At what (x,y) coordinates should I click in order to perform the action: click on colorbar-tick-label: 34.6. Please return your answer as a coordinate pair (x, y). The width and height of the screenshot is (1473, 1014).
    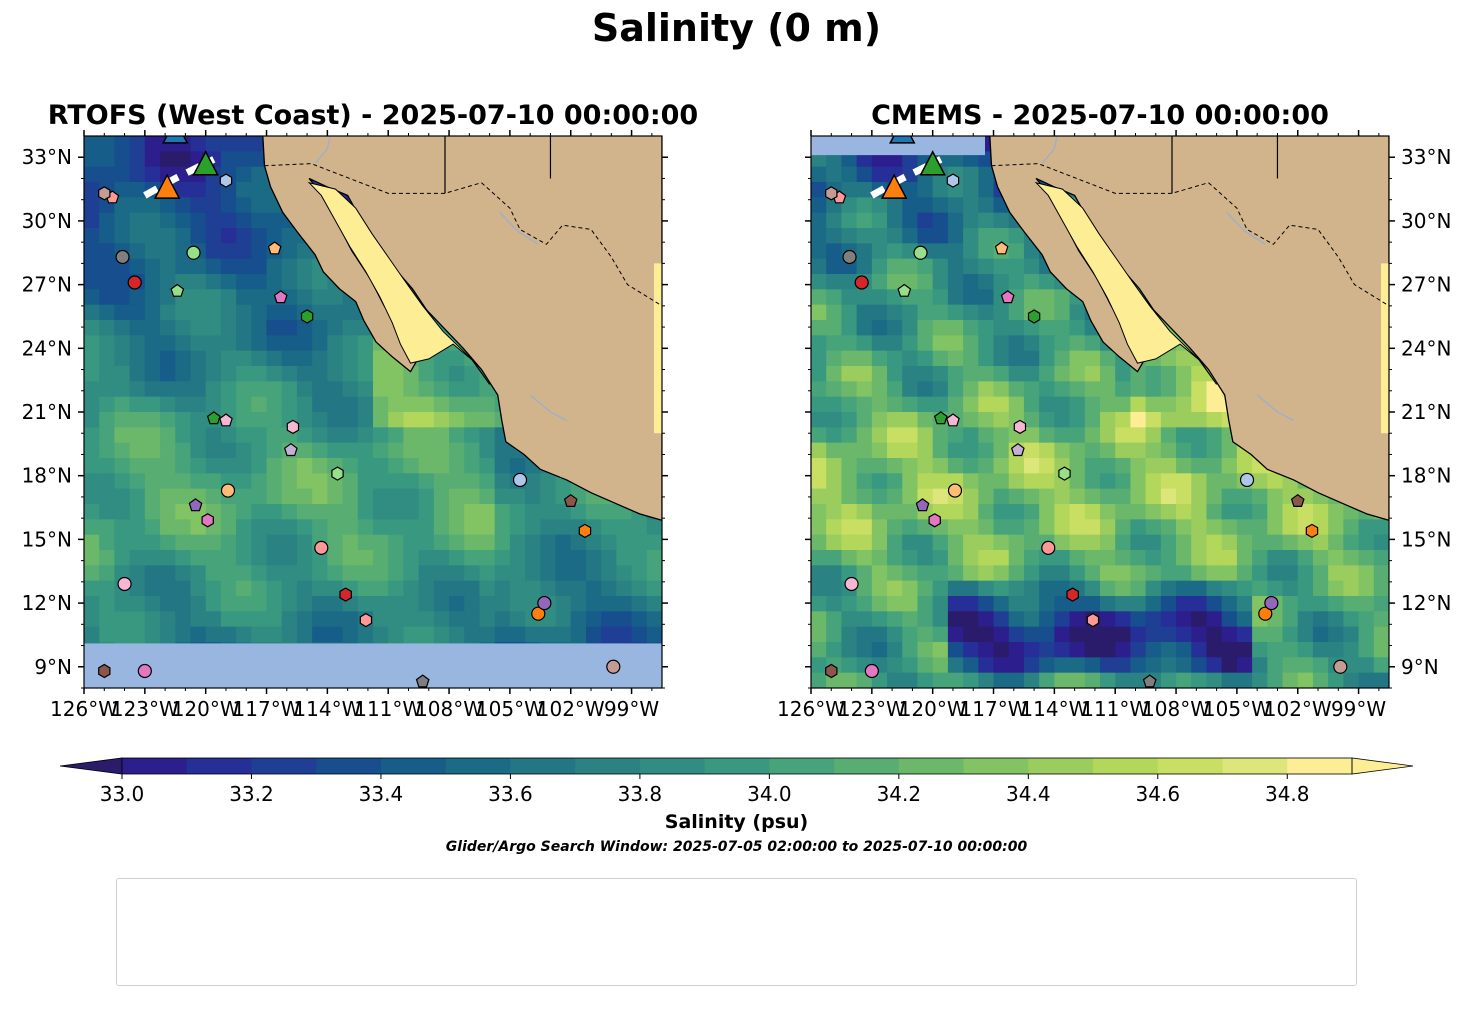
    Looking at the image, I should click on (1158, 794).